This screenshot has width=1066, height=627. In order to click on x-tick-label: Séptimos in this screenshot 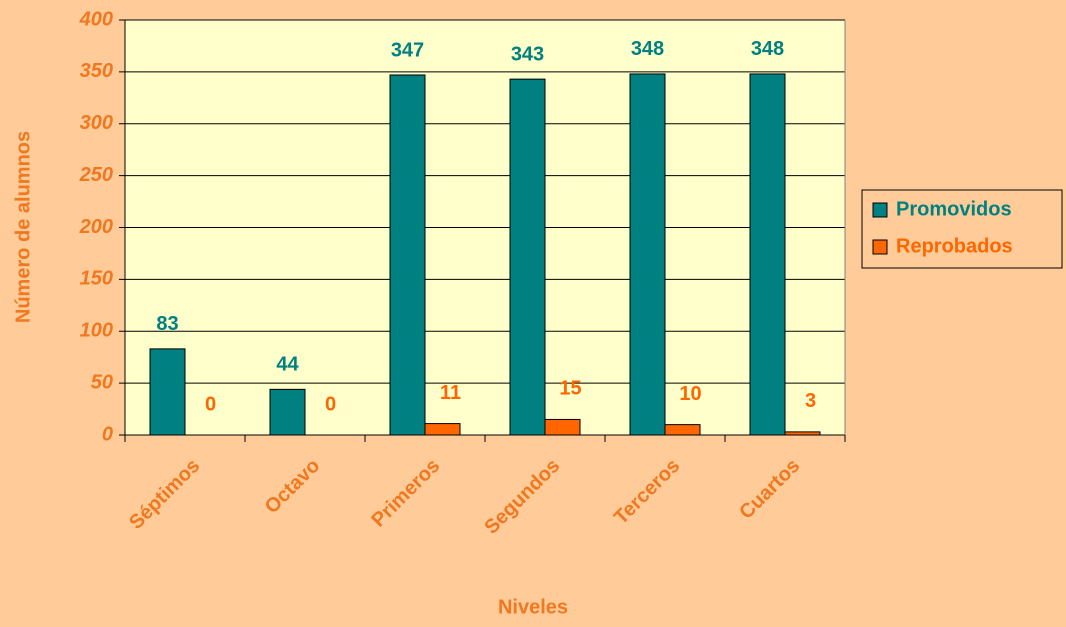, I will do `click(164, 494)`.